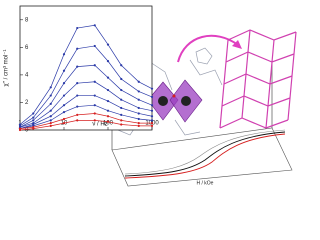 The width and height of the screenshot is (320, 240). I want to click on x-axis-label: ν / Hz, so click(99, 125).